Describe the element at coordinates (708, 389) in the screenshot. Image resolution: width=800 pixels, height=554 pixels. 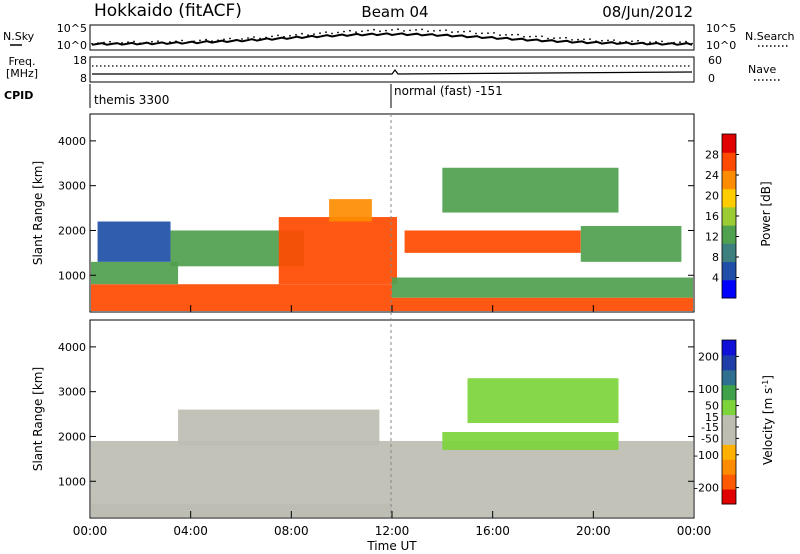
I see `velocity-cb-label-6: 100` at that location.